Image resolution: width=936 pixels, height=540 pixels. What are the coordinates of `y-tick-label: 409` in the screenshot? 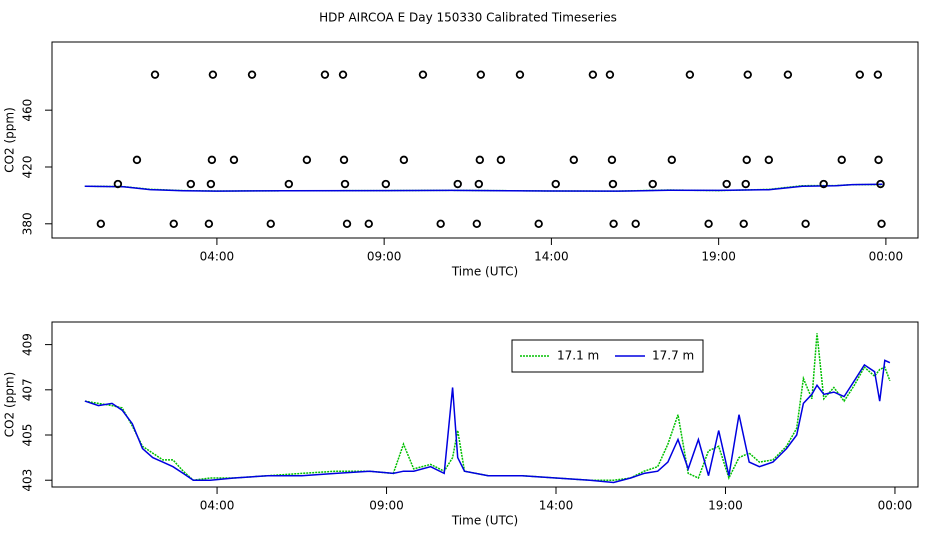 It's located at (28, 344).